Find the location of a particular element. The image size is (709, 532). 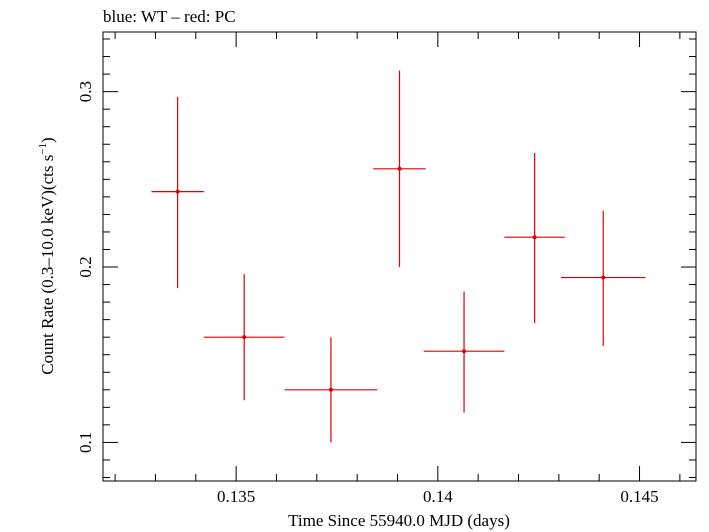

y-tick-label: 0.2 is located at coordinates (85, 266).